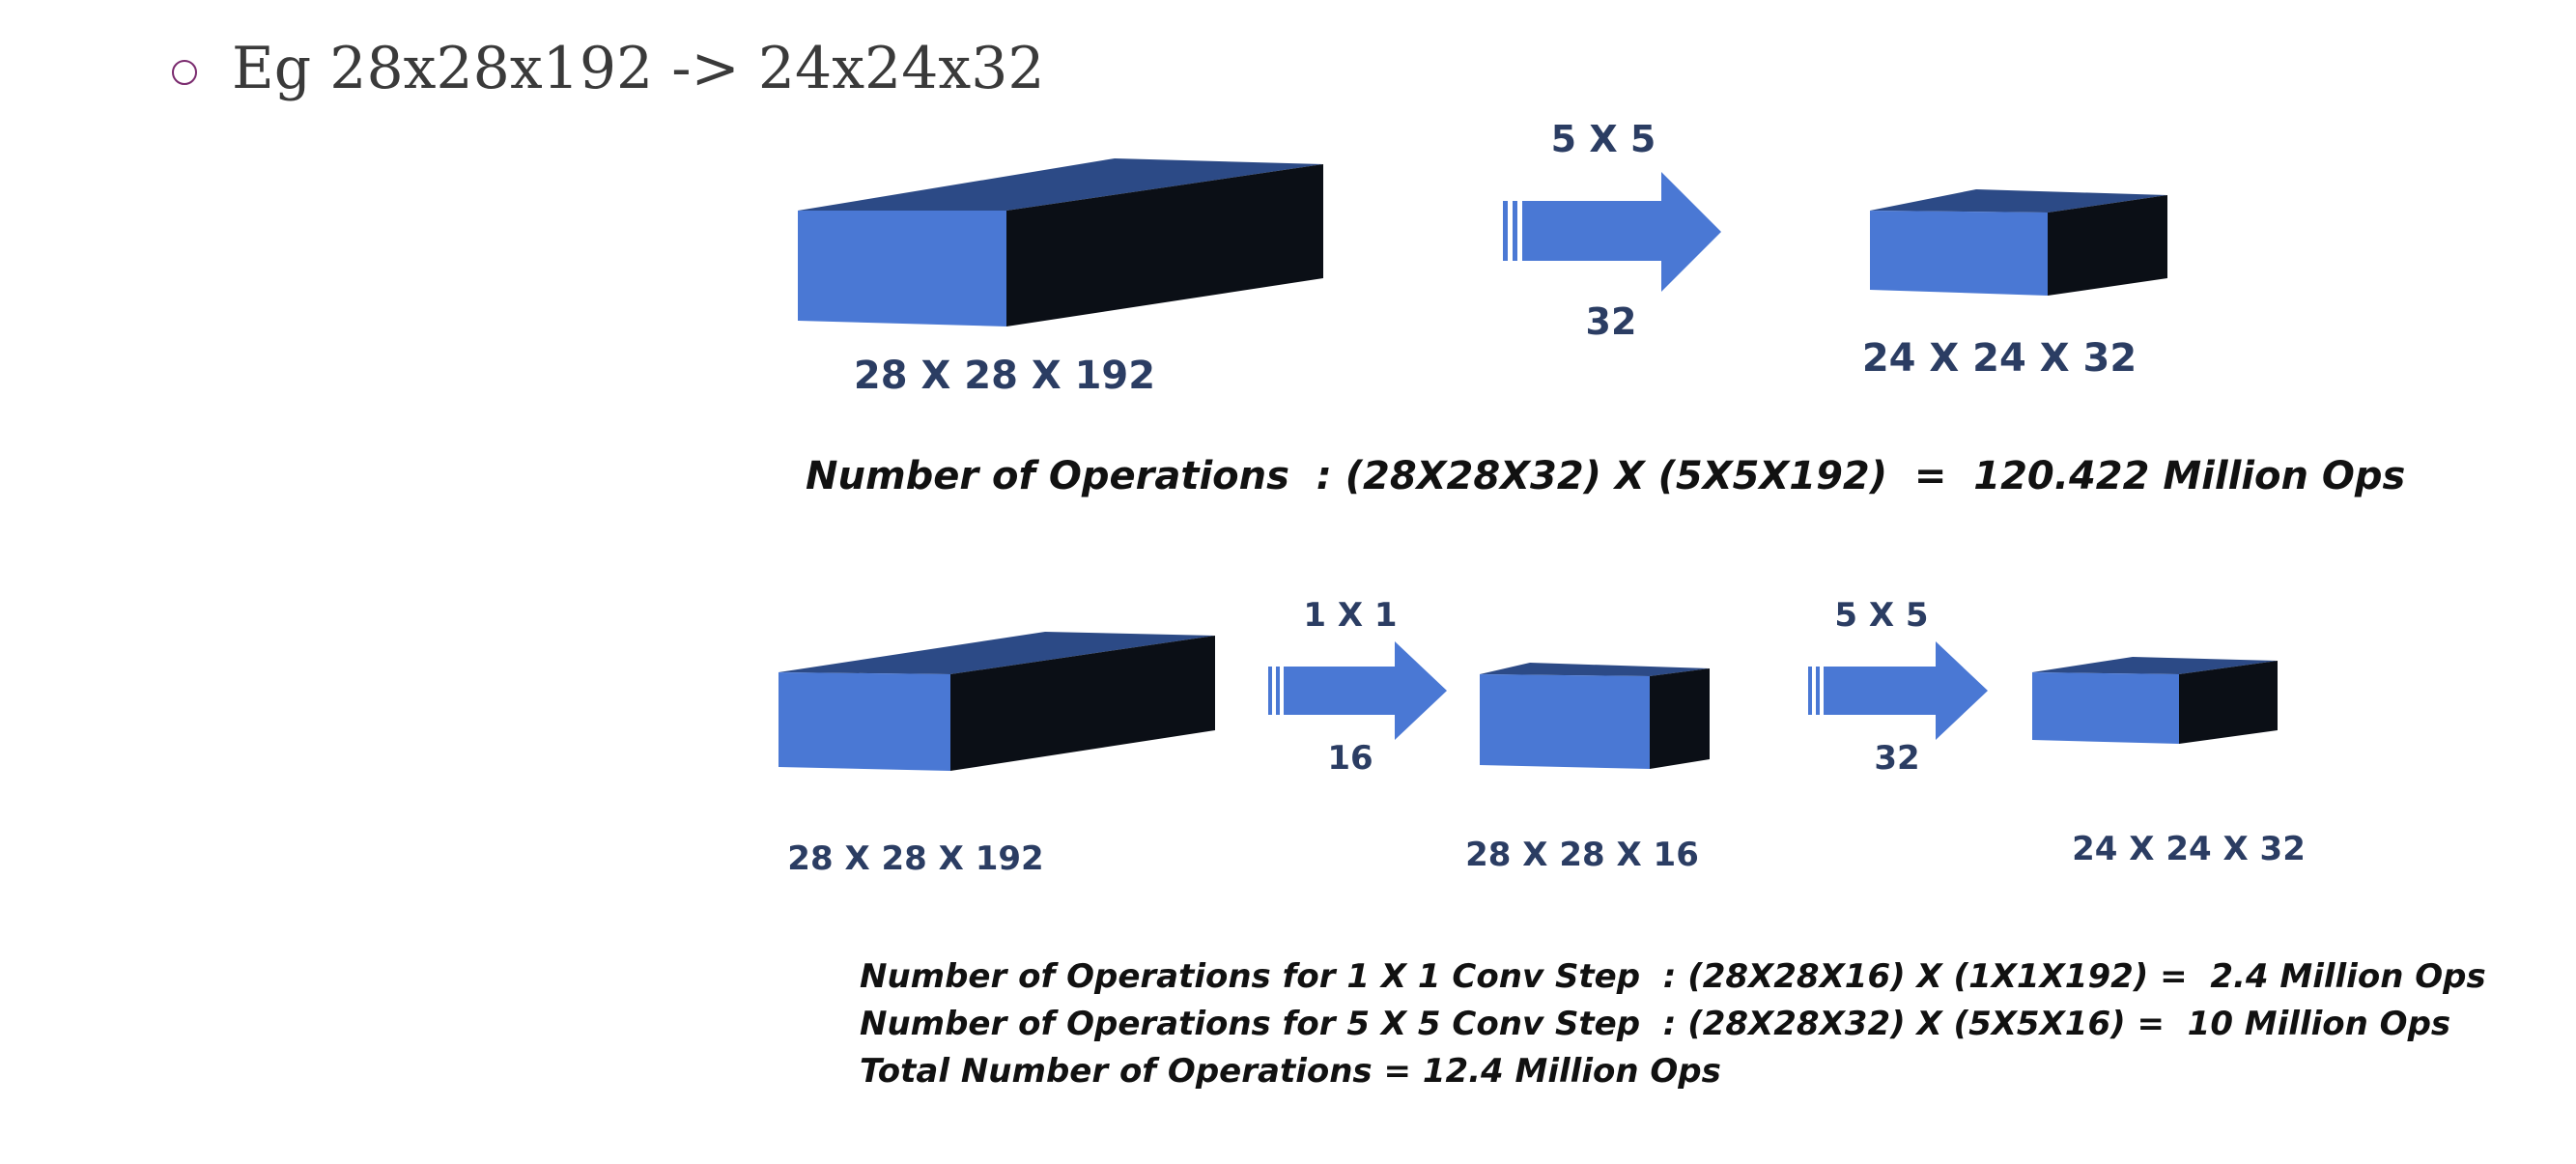 The height and width of the screenshot is (1164, 2576). I want to click on naive-filter-count: 32, so click(1611, 322).